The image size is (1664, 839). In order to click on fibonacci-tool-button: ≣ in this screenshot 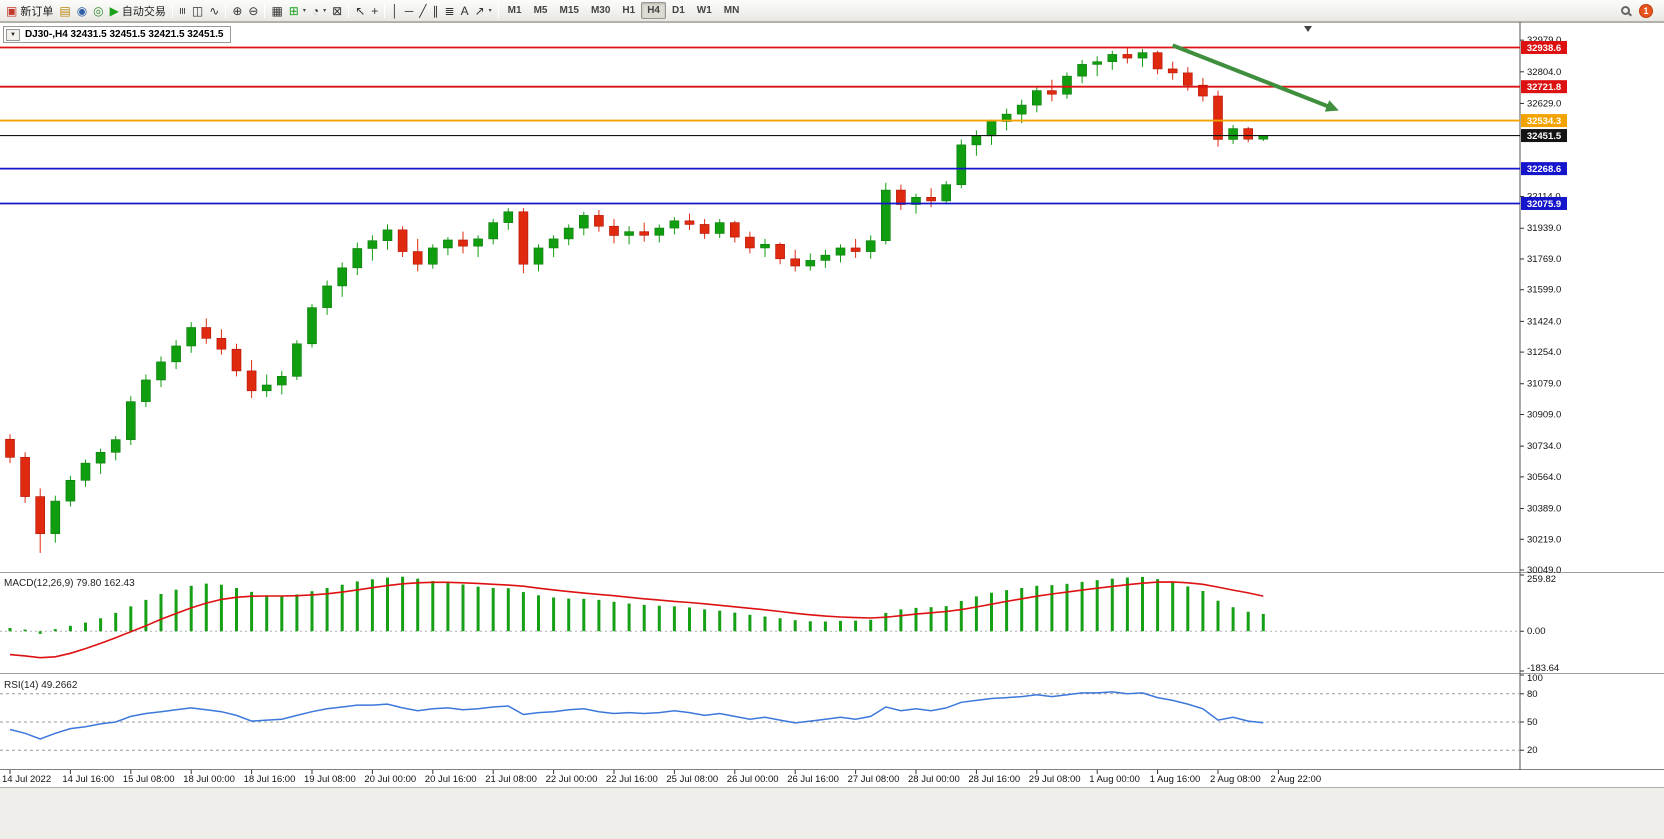, I will do `click(450, 11)`.